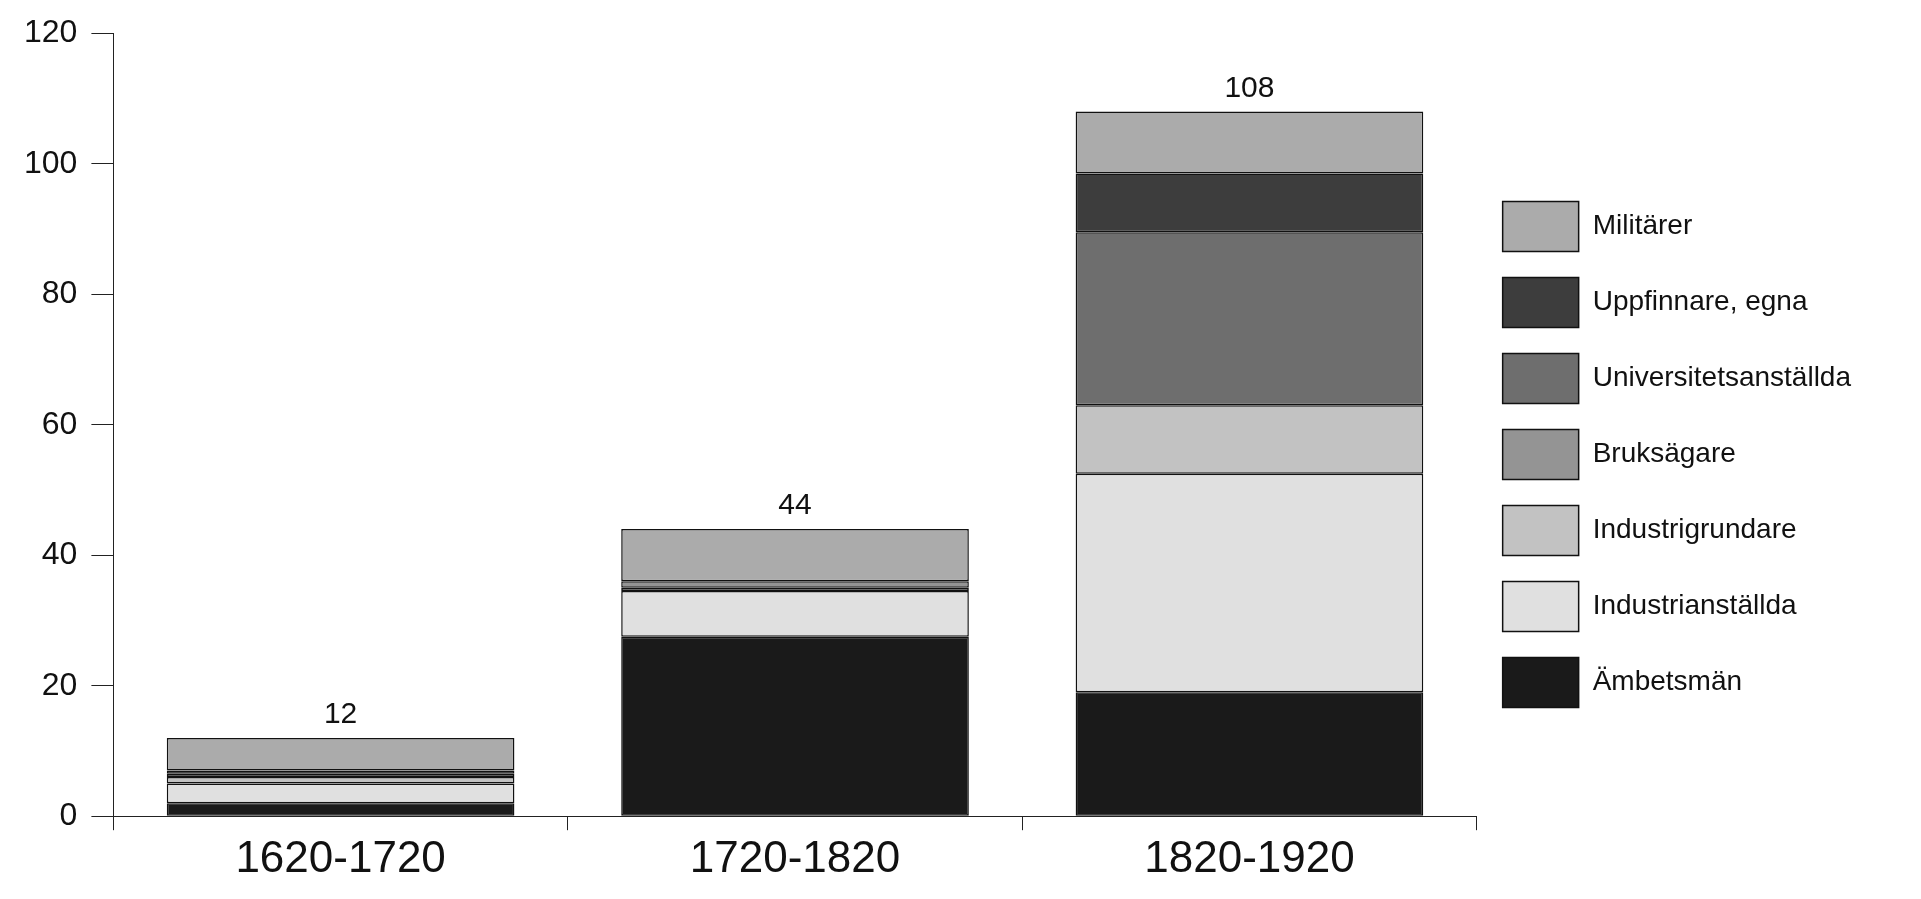  What do you see at coordinates (1664, 453) in the screenshot?
I see `legend-label: Bruksägare` at bounding box center [1664, 453].